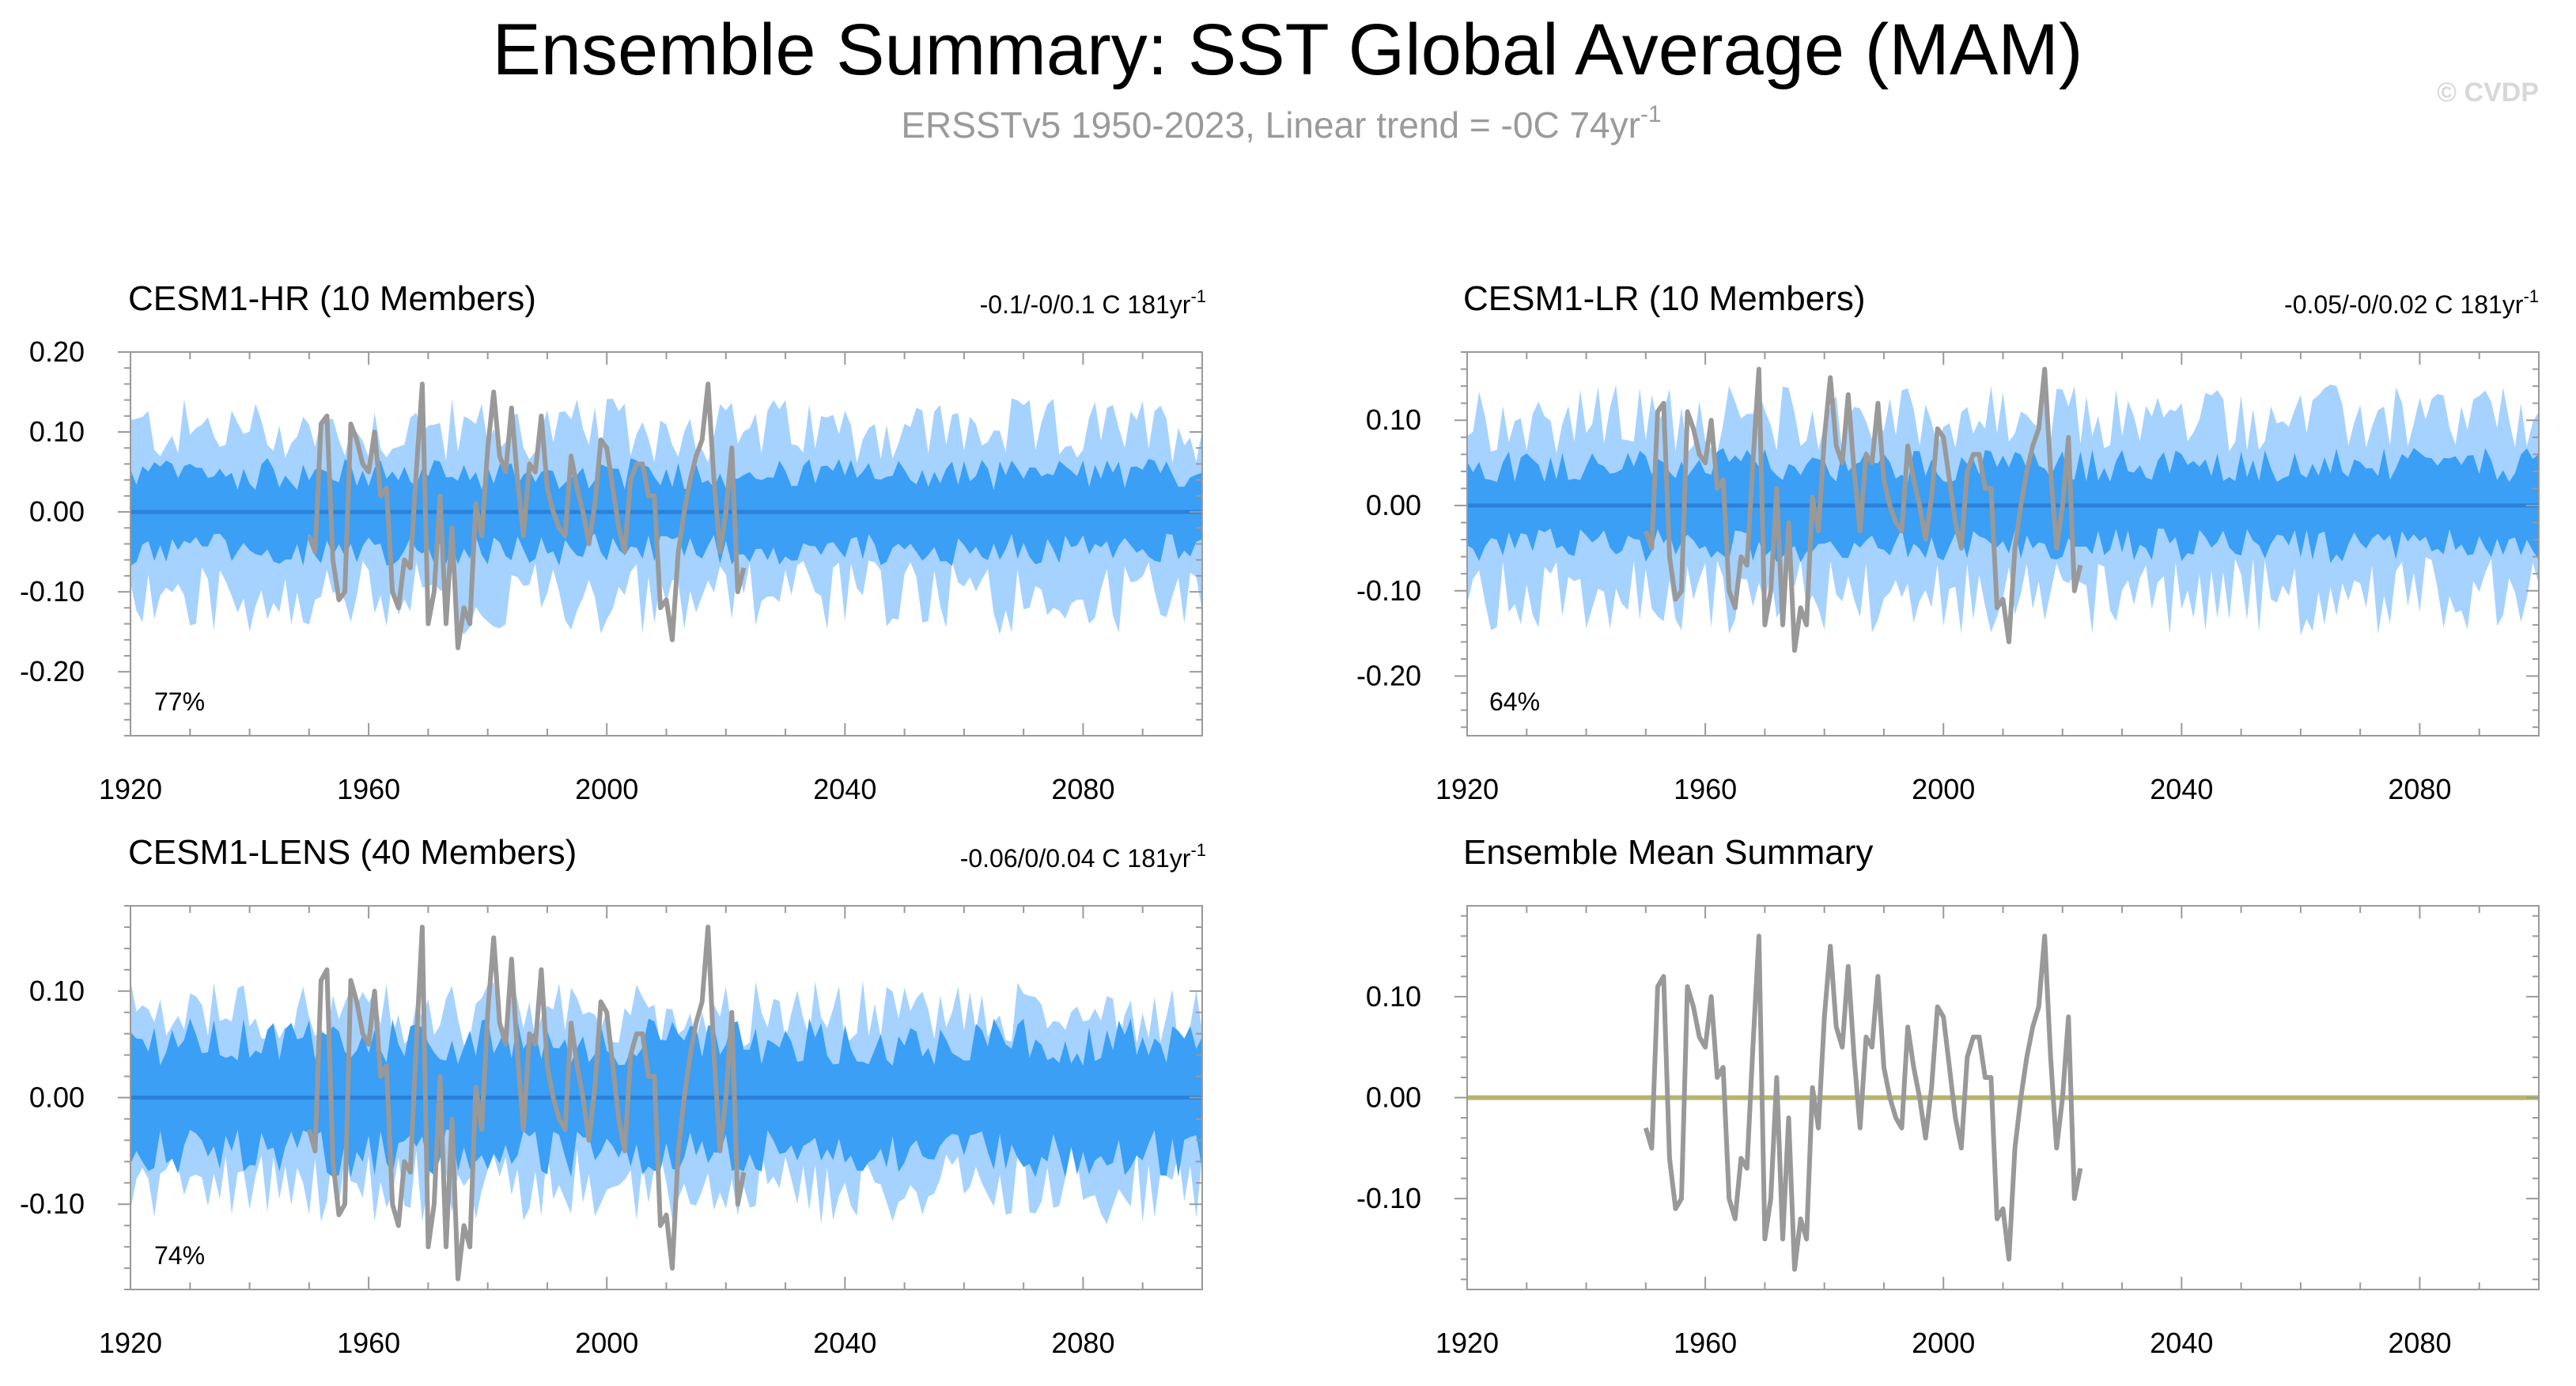 This screenshot has width=2576, height=1386. What do you see at coordinates (2488, 93) in the screenshot?
I see `watermark: © CVDP` at bounding box center [2488, 93].